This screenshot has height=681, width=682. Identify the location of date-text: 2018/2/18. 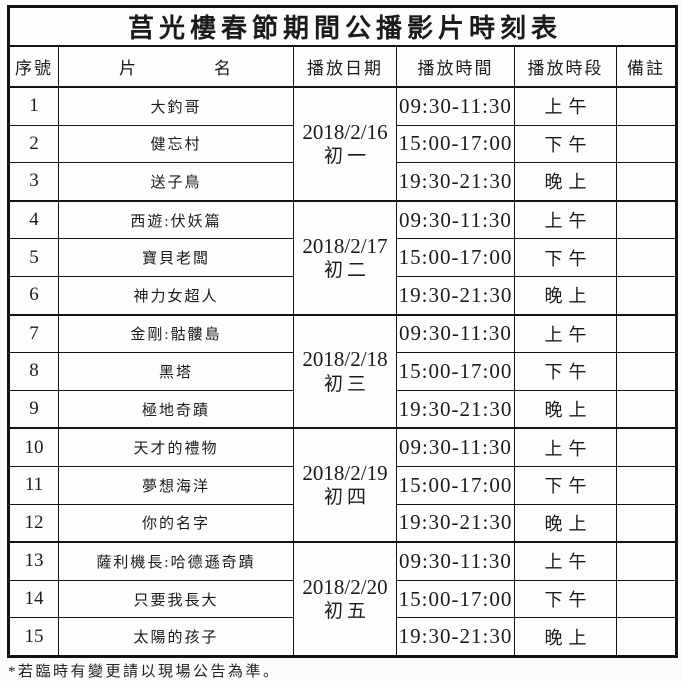
(345, 359).